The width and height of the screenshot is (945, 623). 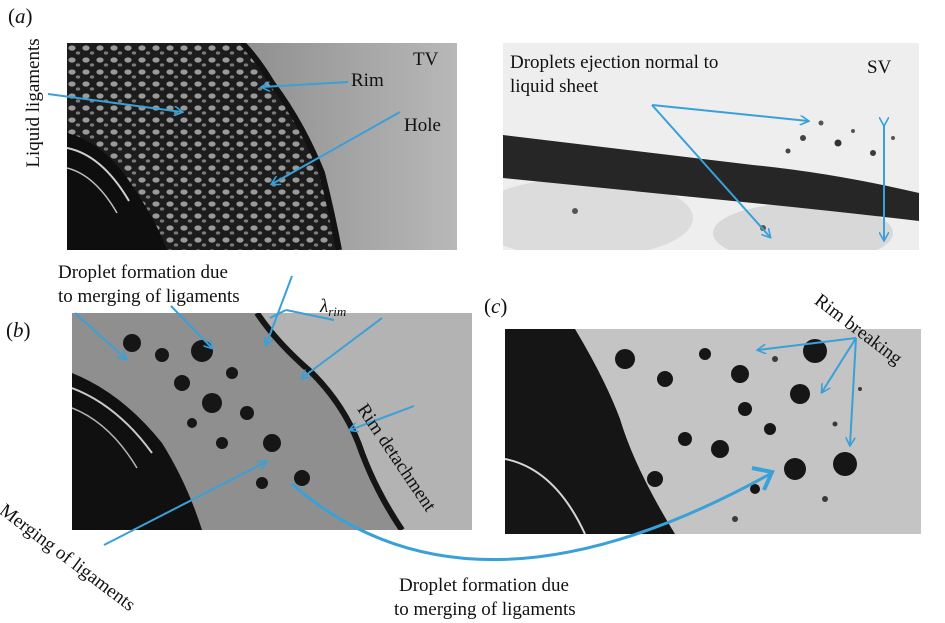 What do you see at coordinates (20, 16) in the screenshot?
I see `panel-a-letter: (a)` at bounding box center [20, 16].